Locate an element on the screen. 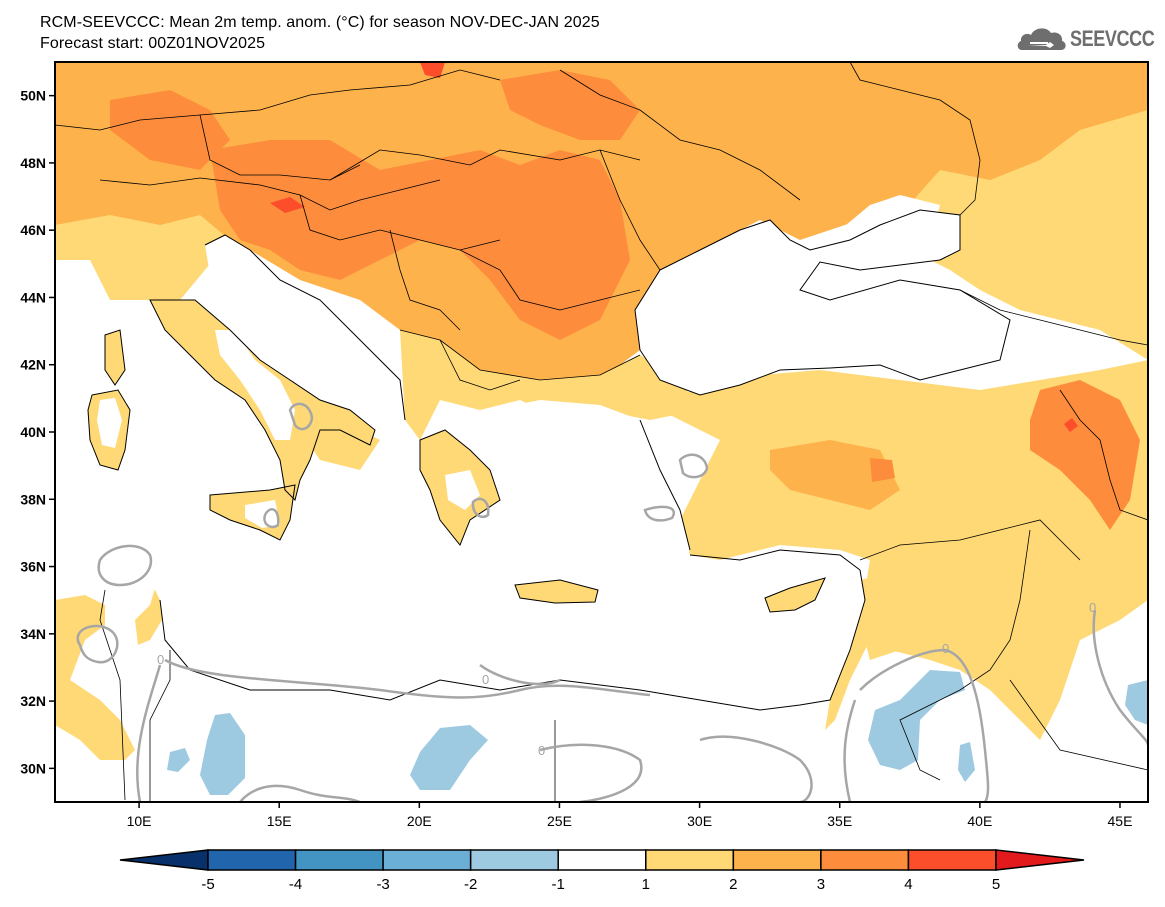  anomaly-region-3to4-poland is located at coordinates (570, 105).